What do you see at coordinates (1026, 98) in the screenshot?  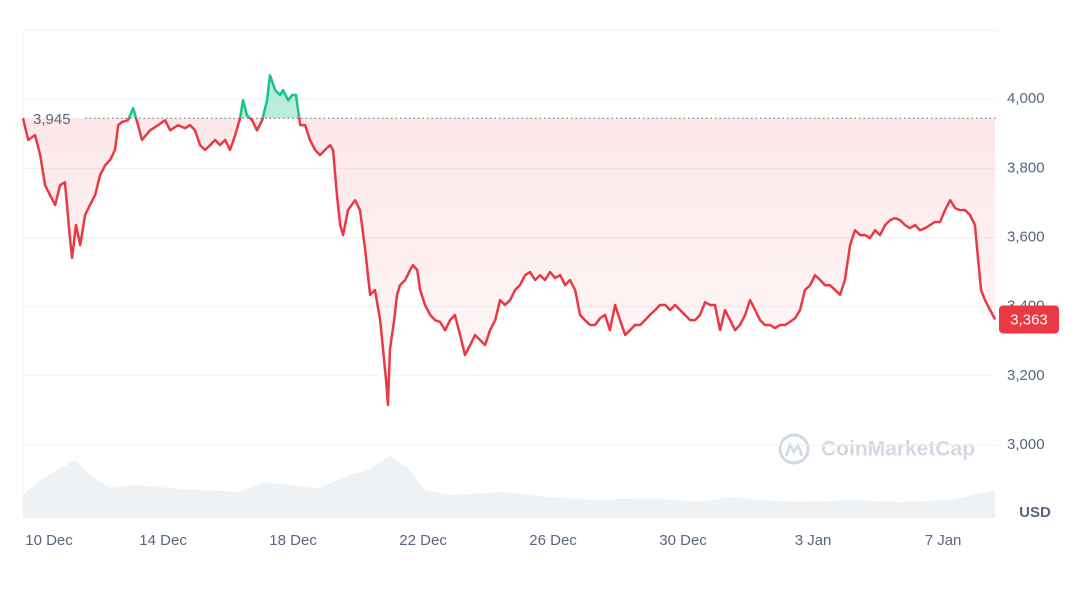 I see `y-tick-label: 4,000` at bounding box center [1026, 98].